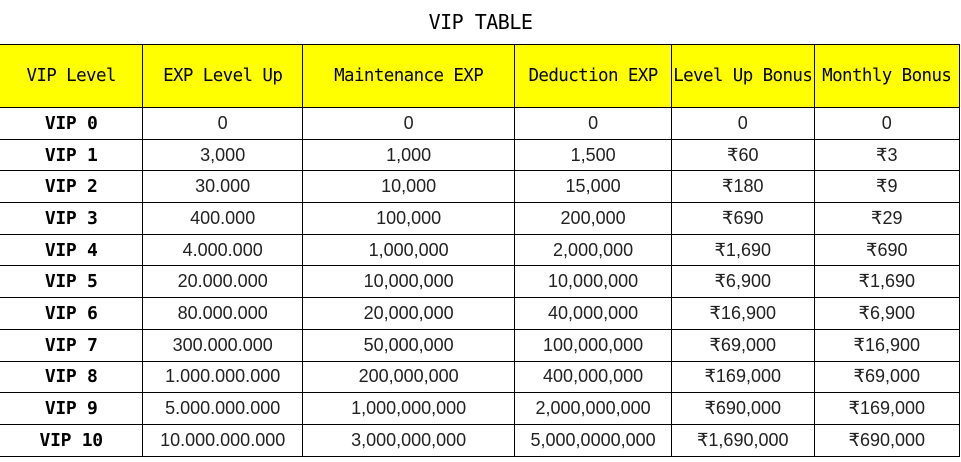  Describe the element at coordinates (72, 345) in the screenshot. I see `cell-level: VIP 7` at that location.